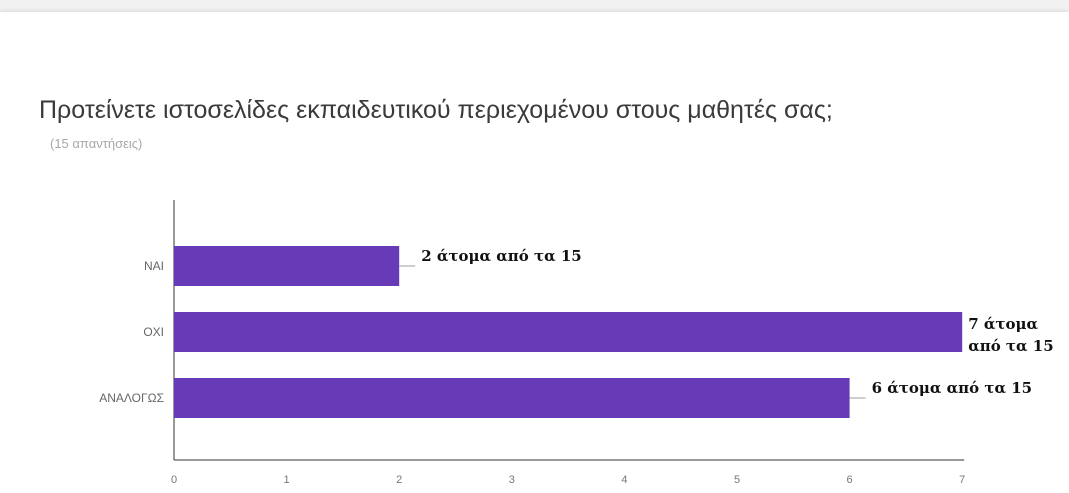 The image size is (1069, 493). What do you see at coordinates (154, 266) in the screenshot?
I see `category-label: ΝΑΙ` at bounding box center [154, 266].